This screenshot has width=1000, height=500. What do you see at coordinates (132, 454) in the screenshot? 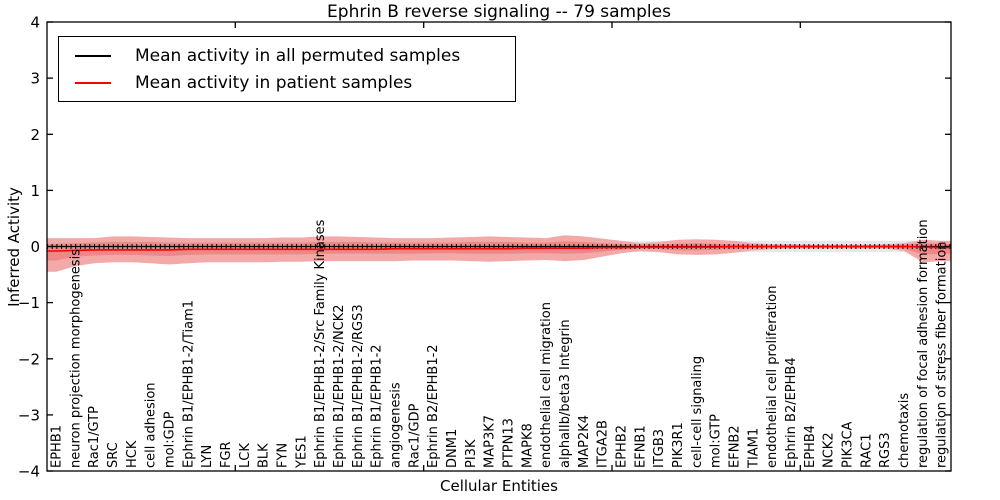
I see `entity-label: HCK` at bounding box center [132, 454].